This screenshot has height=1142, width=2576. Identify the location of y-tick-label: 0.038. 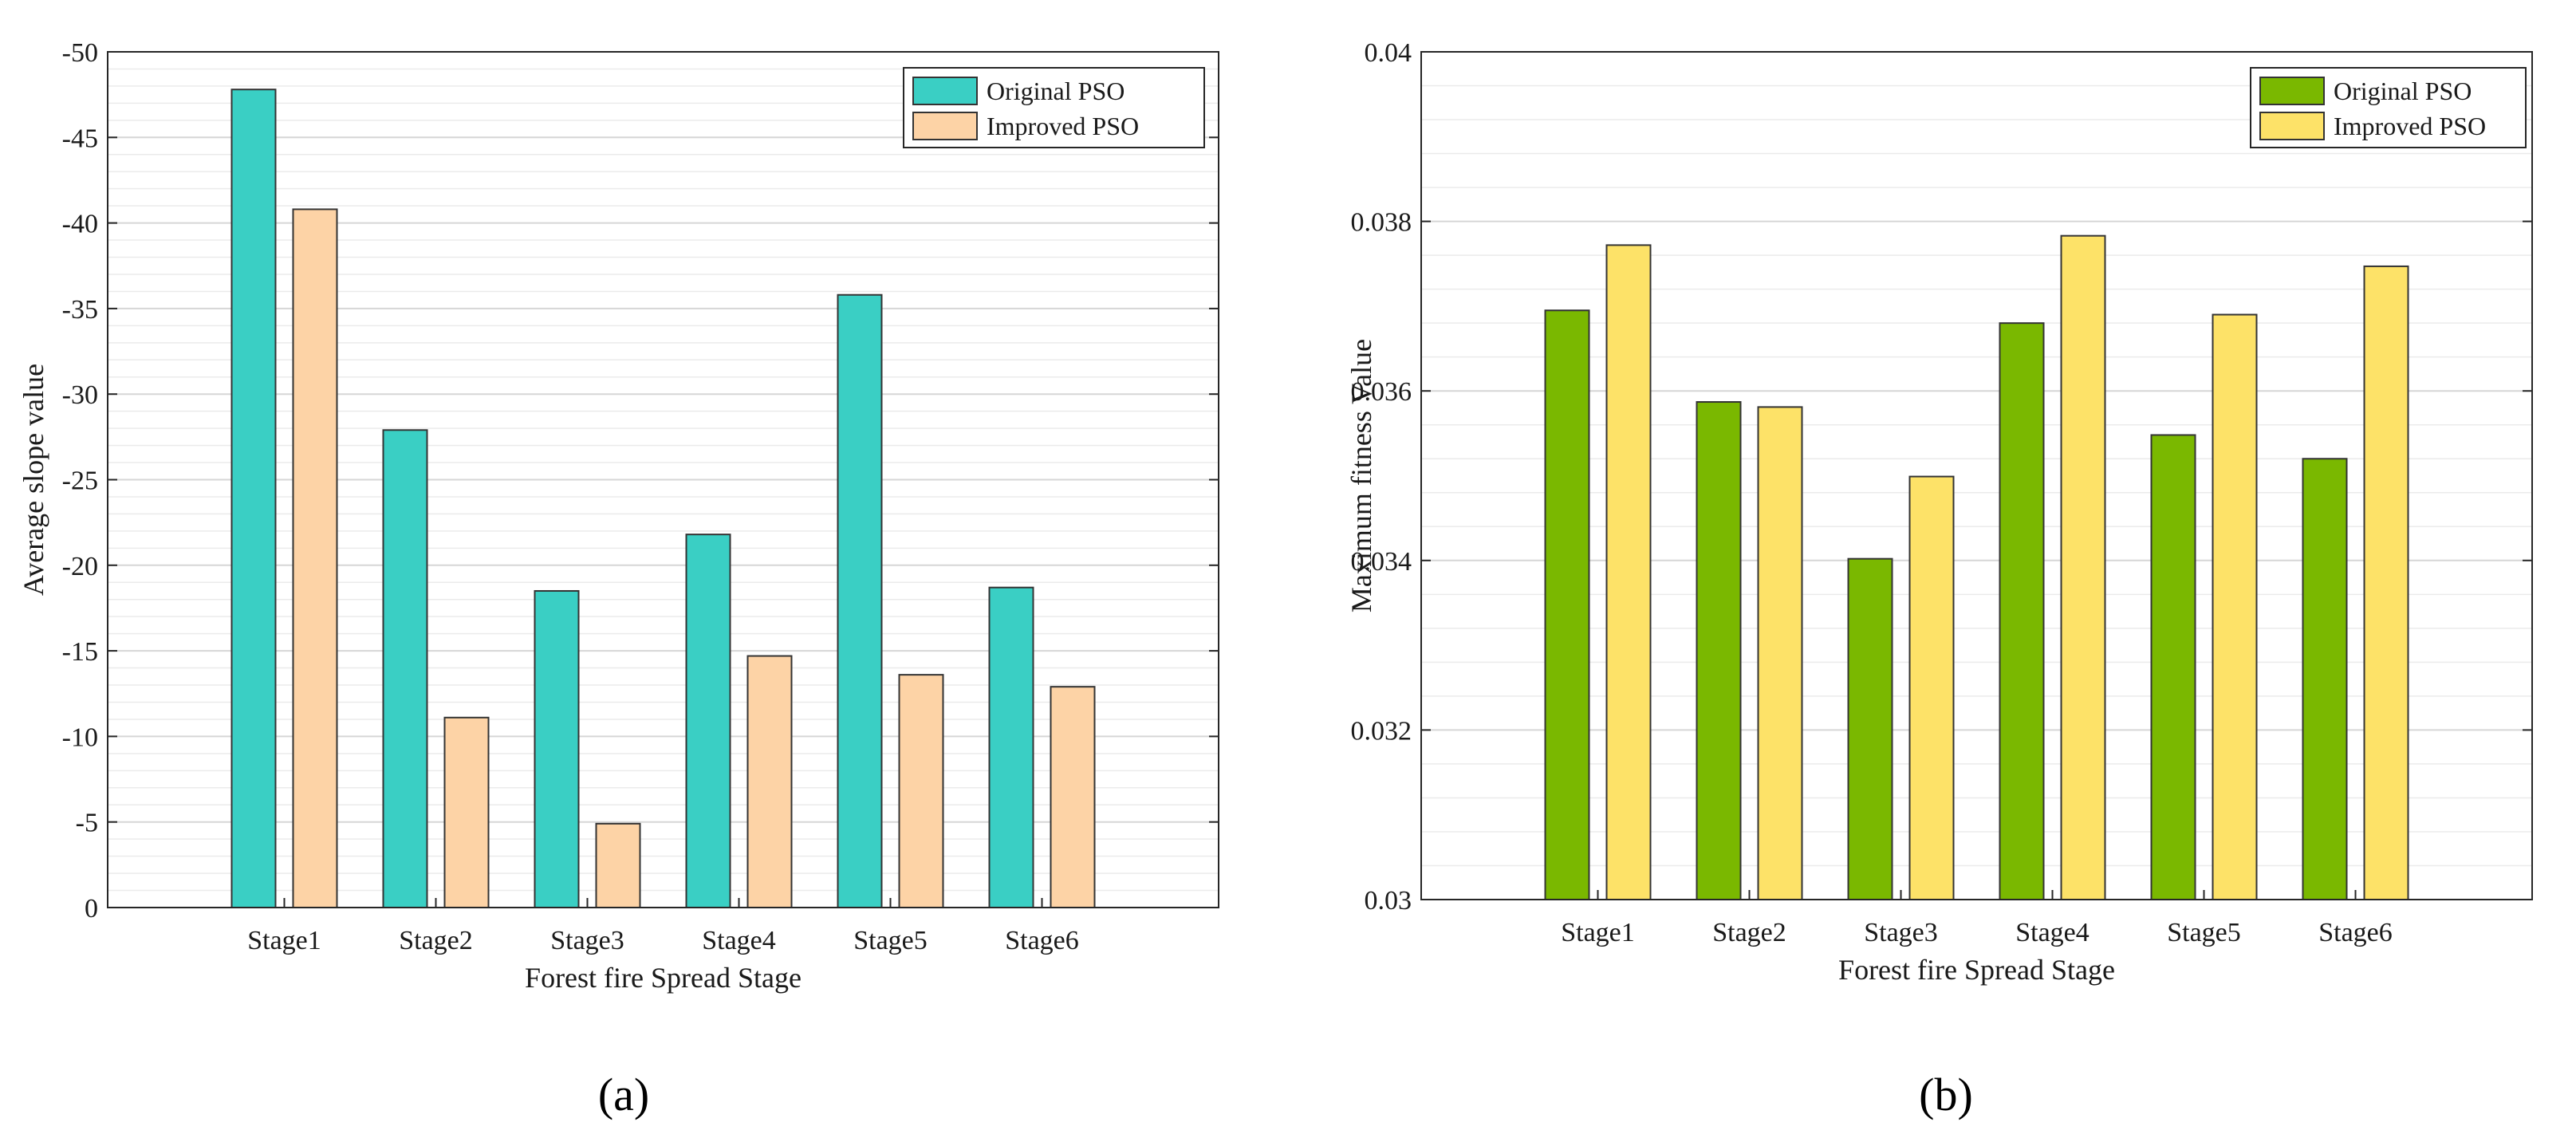
(1381, 223).